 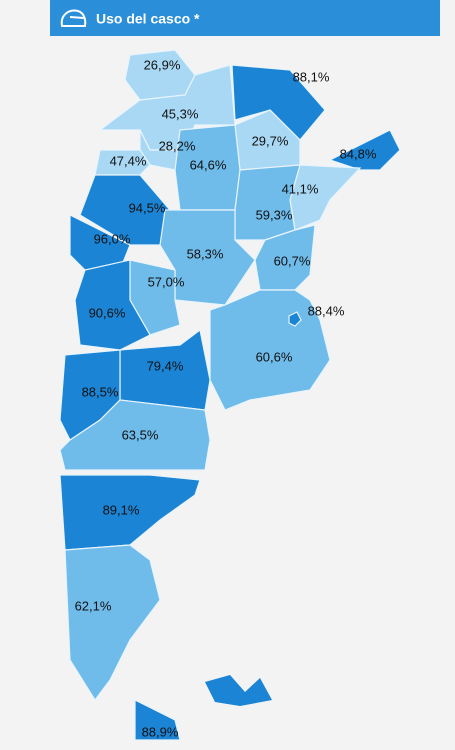 What do you see at coordinates (140, 434) in the screenshot?
I see `region-label: 63,5%` at bounding box center [140, 434].